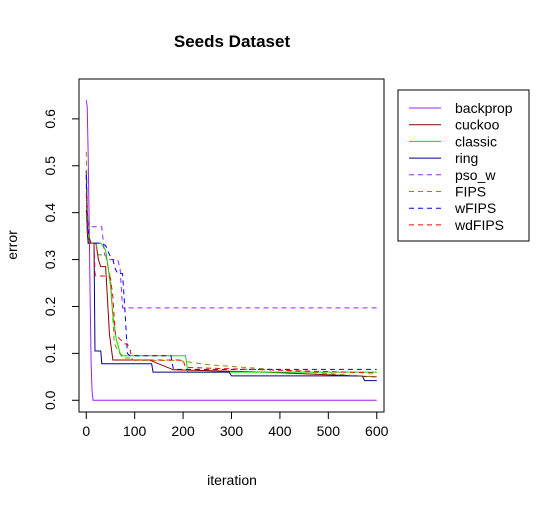 The width and height of the screenshot is (540, 510). I want to click on y-tick-label: 0.0, so click(50, 400).